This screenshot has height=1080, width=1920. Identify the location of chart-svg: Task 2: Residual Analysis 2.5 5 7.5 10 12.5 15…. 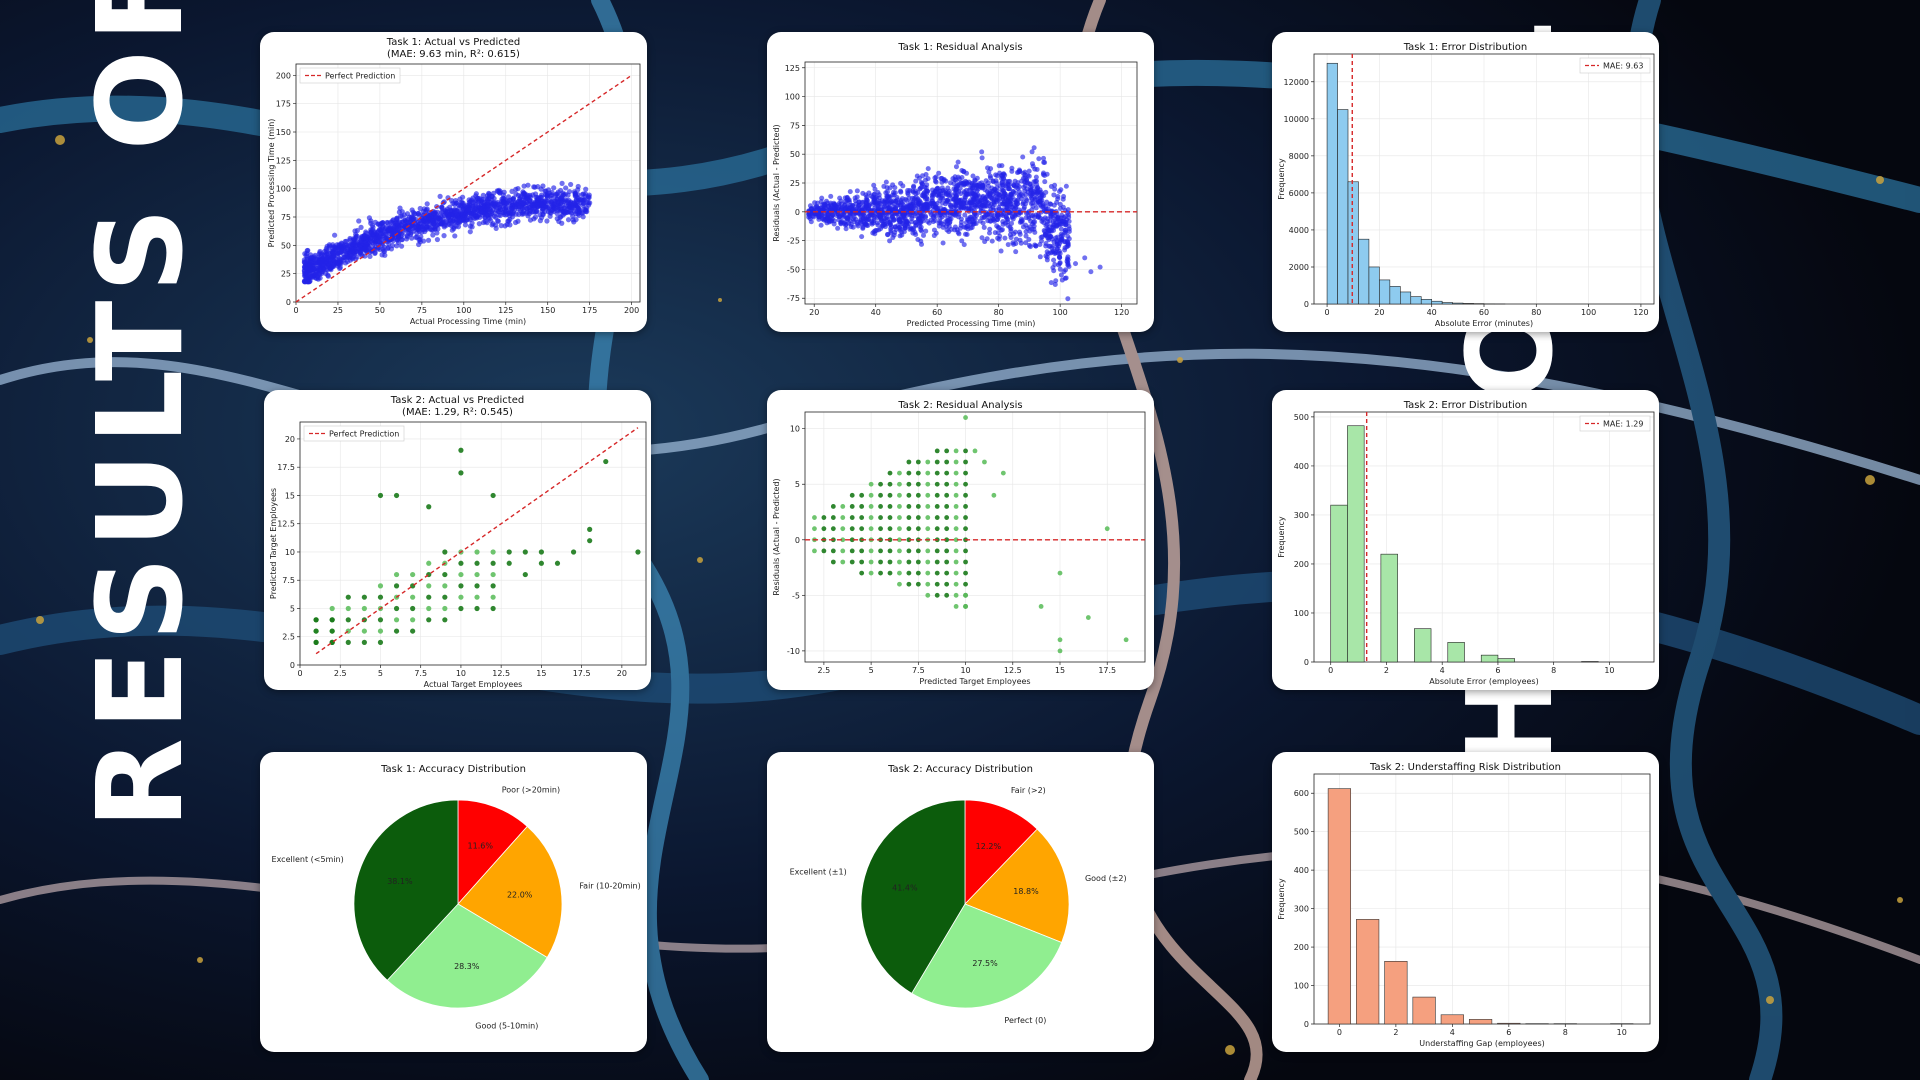
(959, 543).